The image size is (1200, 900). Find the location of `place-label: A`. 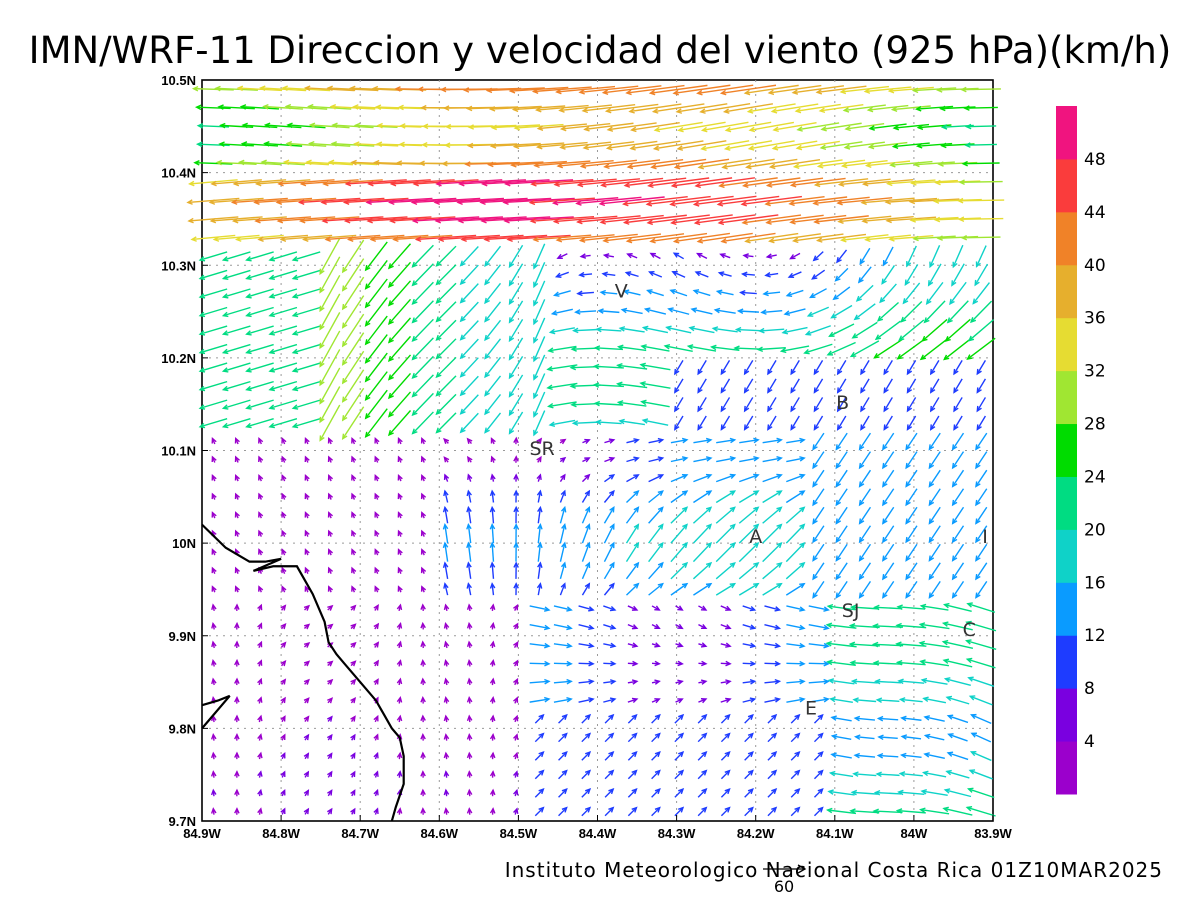

place-label: A is located at coordinates (755, 537).